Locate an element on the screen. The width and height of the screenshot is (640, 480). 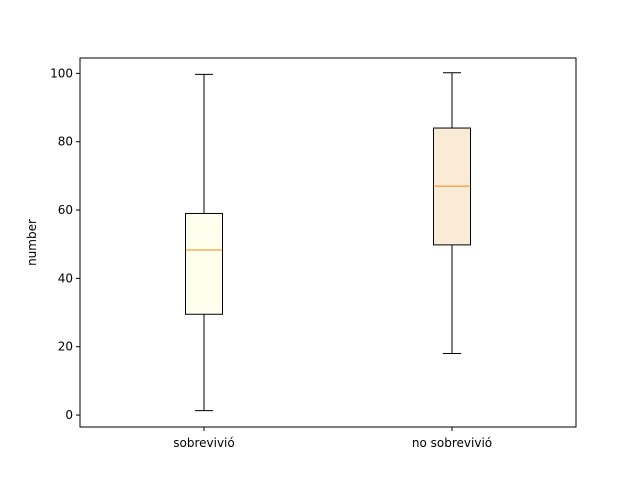
y-tick-label: 40 is located at coordinates (65, 278).